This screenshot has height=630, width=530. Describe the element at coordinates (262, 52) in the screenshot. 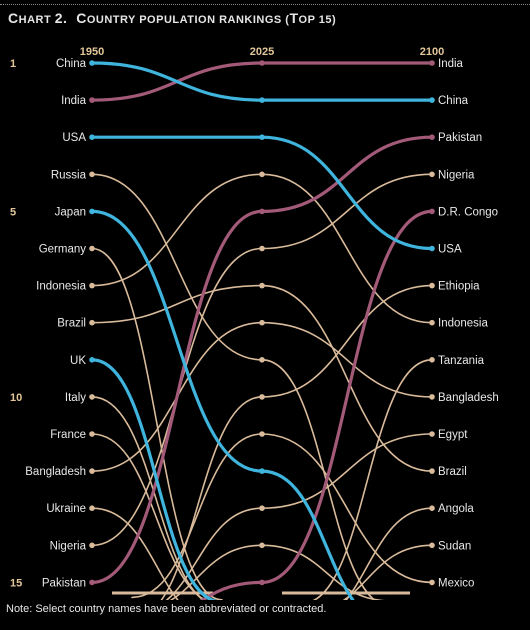

I see `period-header-2025: 2025` at that location.